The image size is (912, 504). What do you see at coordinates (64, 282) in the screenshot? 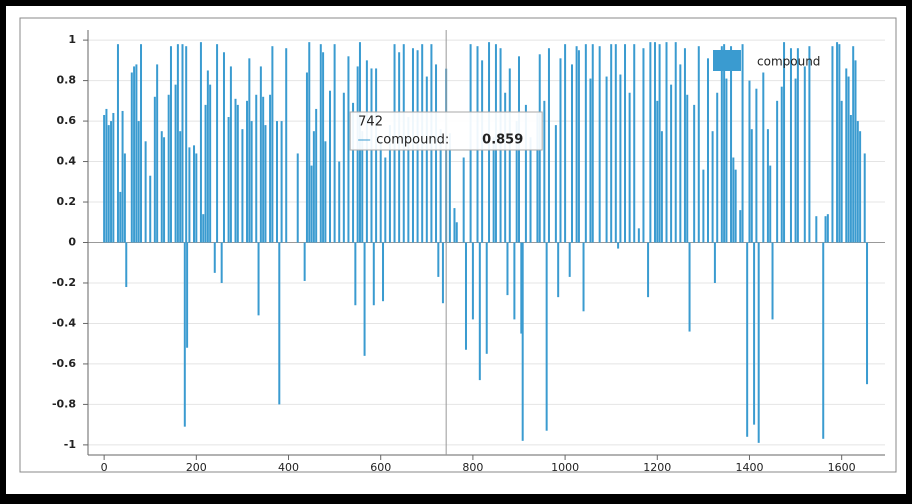
I see `y-tick-label: -0.2` at bounding box center [64, 282].